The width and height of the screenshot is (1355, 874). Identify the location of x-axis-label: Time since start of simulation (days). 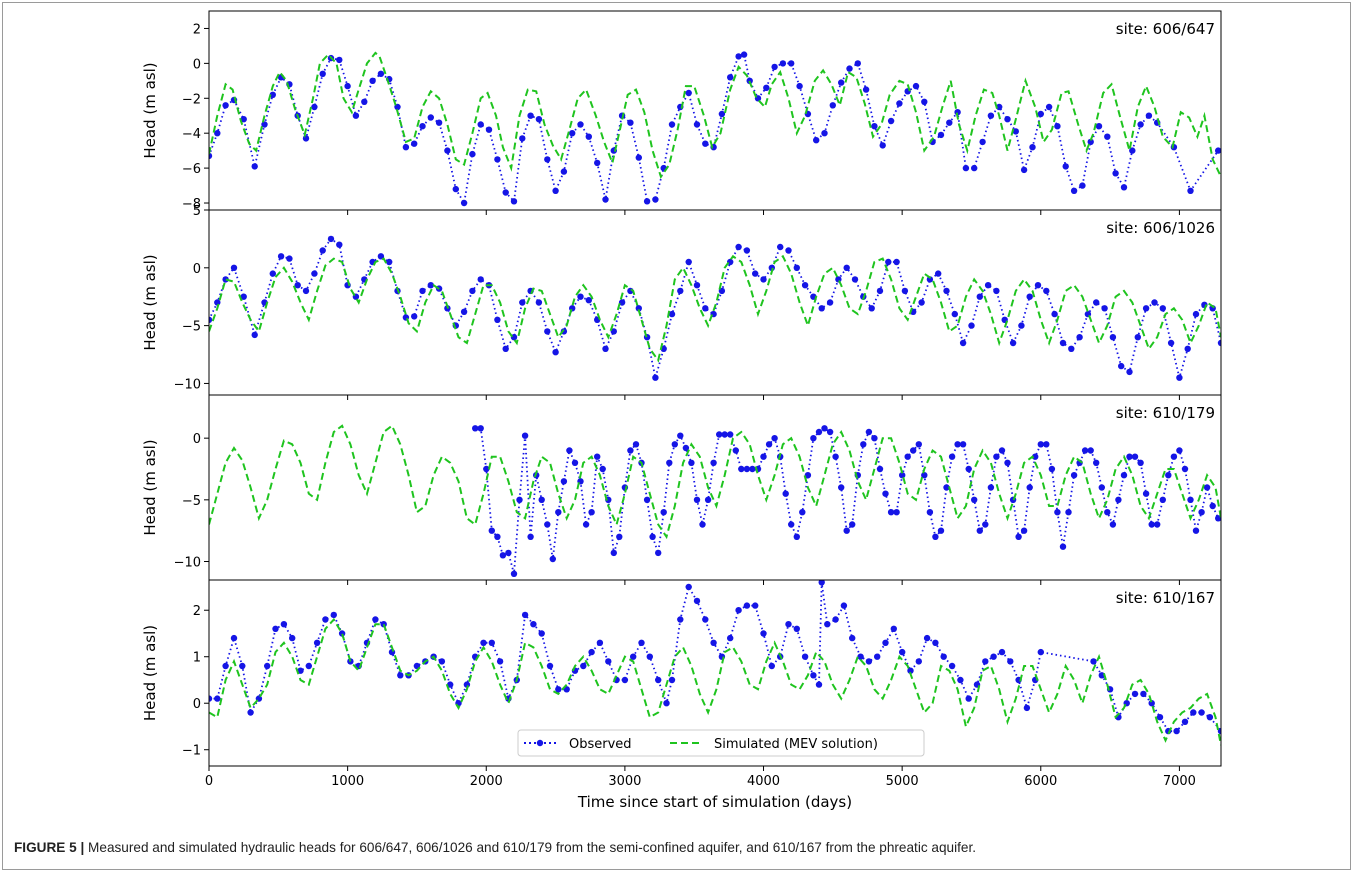
(714, 802).